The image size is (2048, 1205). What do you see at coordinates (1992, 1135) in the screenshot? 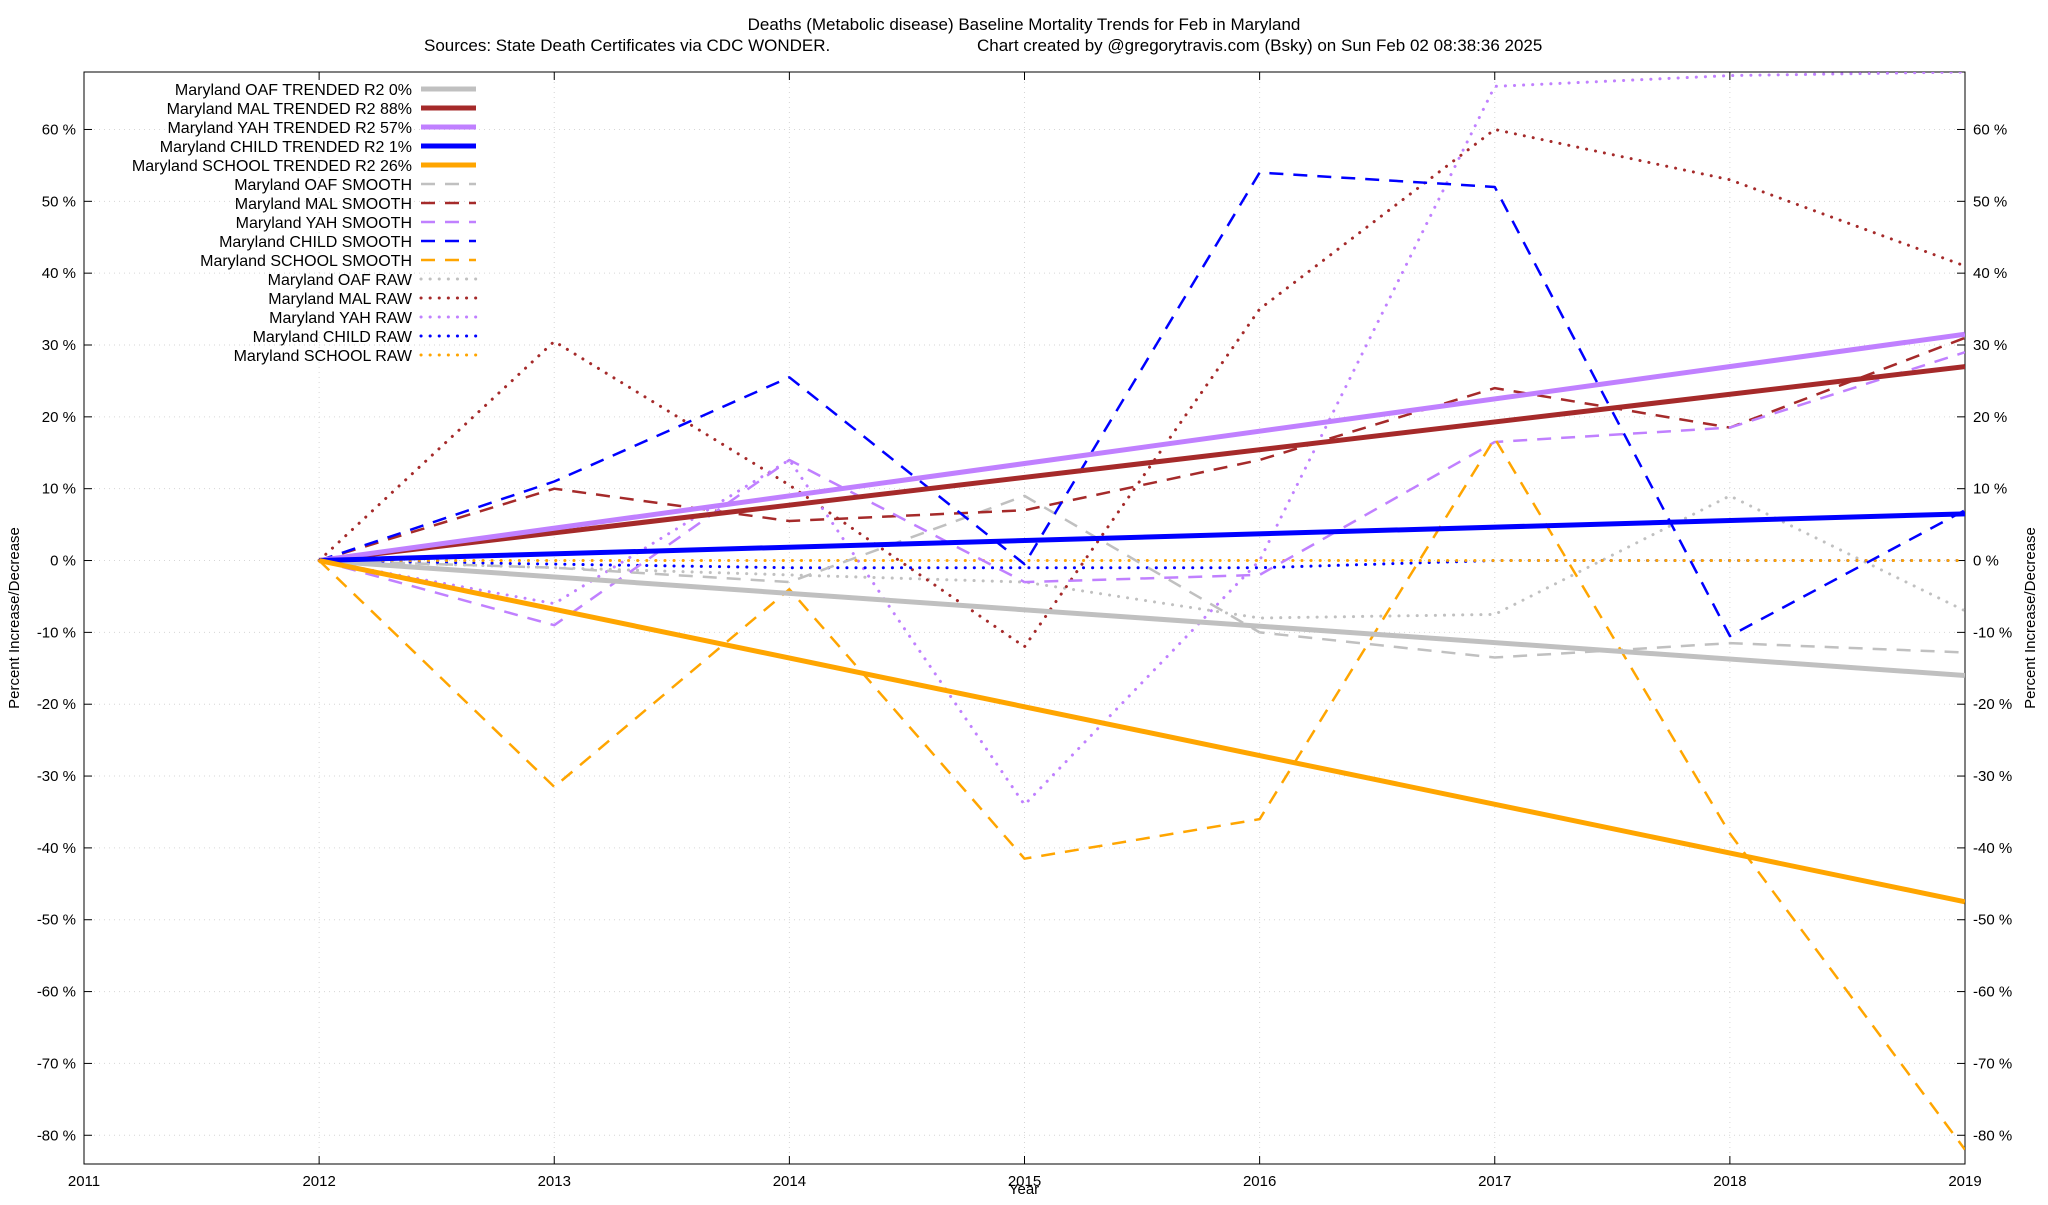
I see `y2-tick-label: -80 %` at bounding box center [1992, 1135].